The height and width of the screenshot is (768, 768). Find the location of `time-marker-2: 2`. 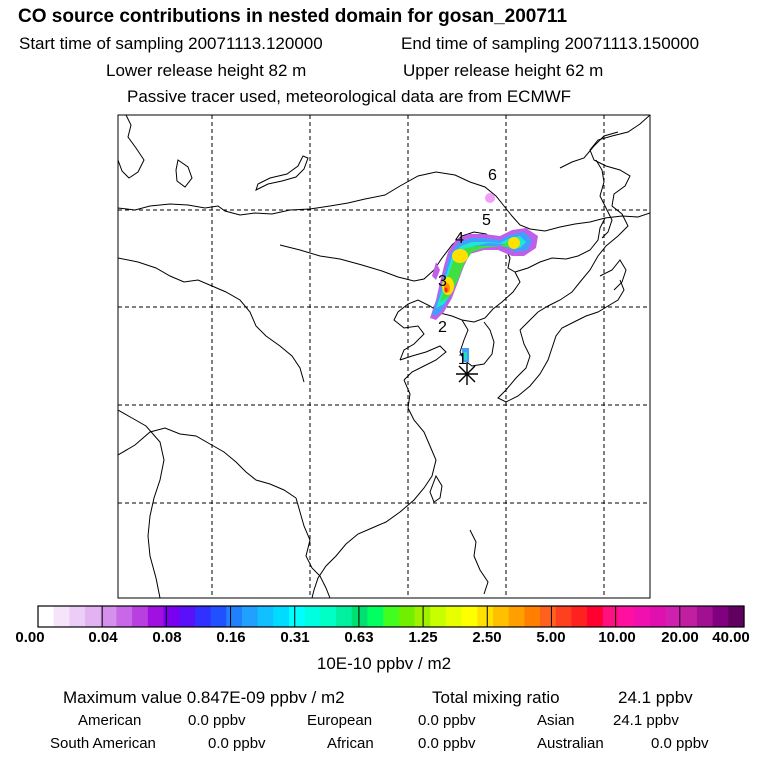

time-marker-2: 2 is located at coordinates (442, 327).